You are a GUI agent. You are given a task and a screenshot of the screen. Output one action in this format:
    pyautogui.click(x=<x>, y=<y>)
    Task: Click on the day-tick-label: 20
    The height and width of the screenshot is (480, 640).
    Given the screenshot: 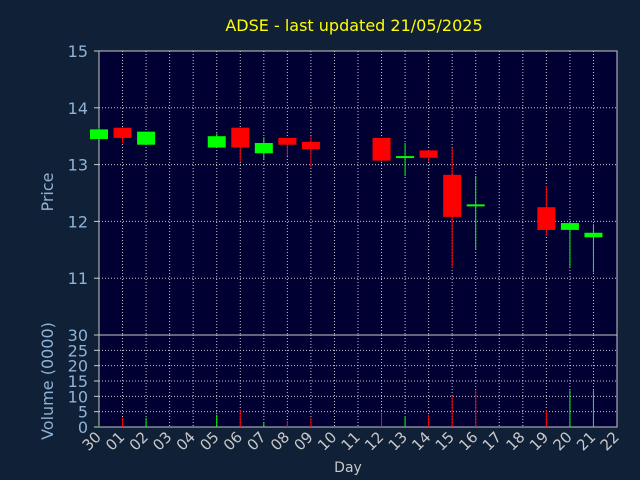 What is the action you would take?
    pyautogui.click(x=563, y=441)
    